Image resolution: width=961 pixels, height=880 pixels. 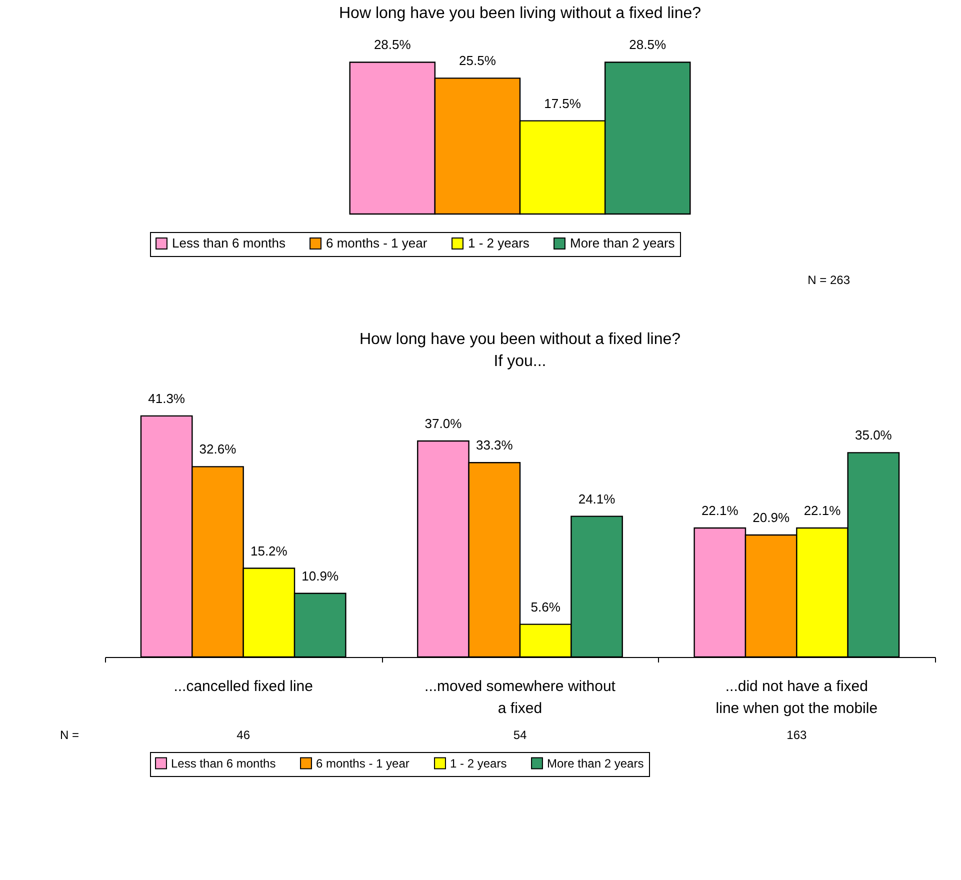 What do you see at coordinates (320, 576) in the screenshot?
I see `data-label: 10.9%` at bounding box center [320, 576].